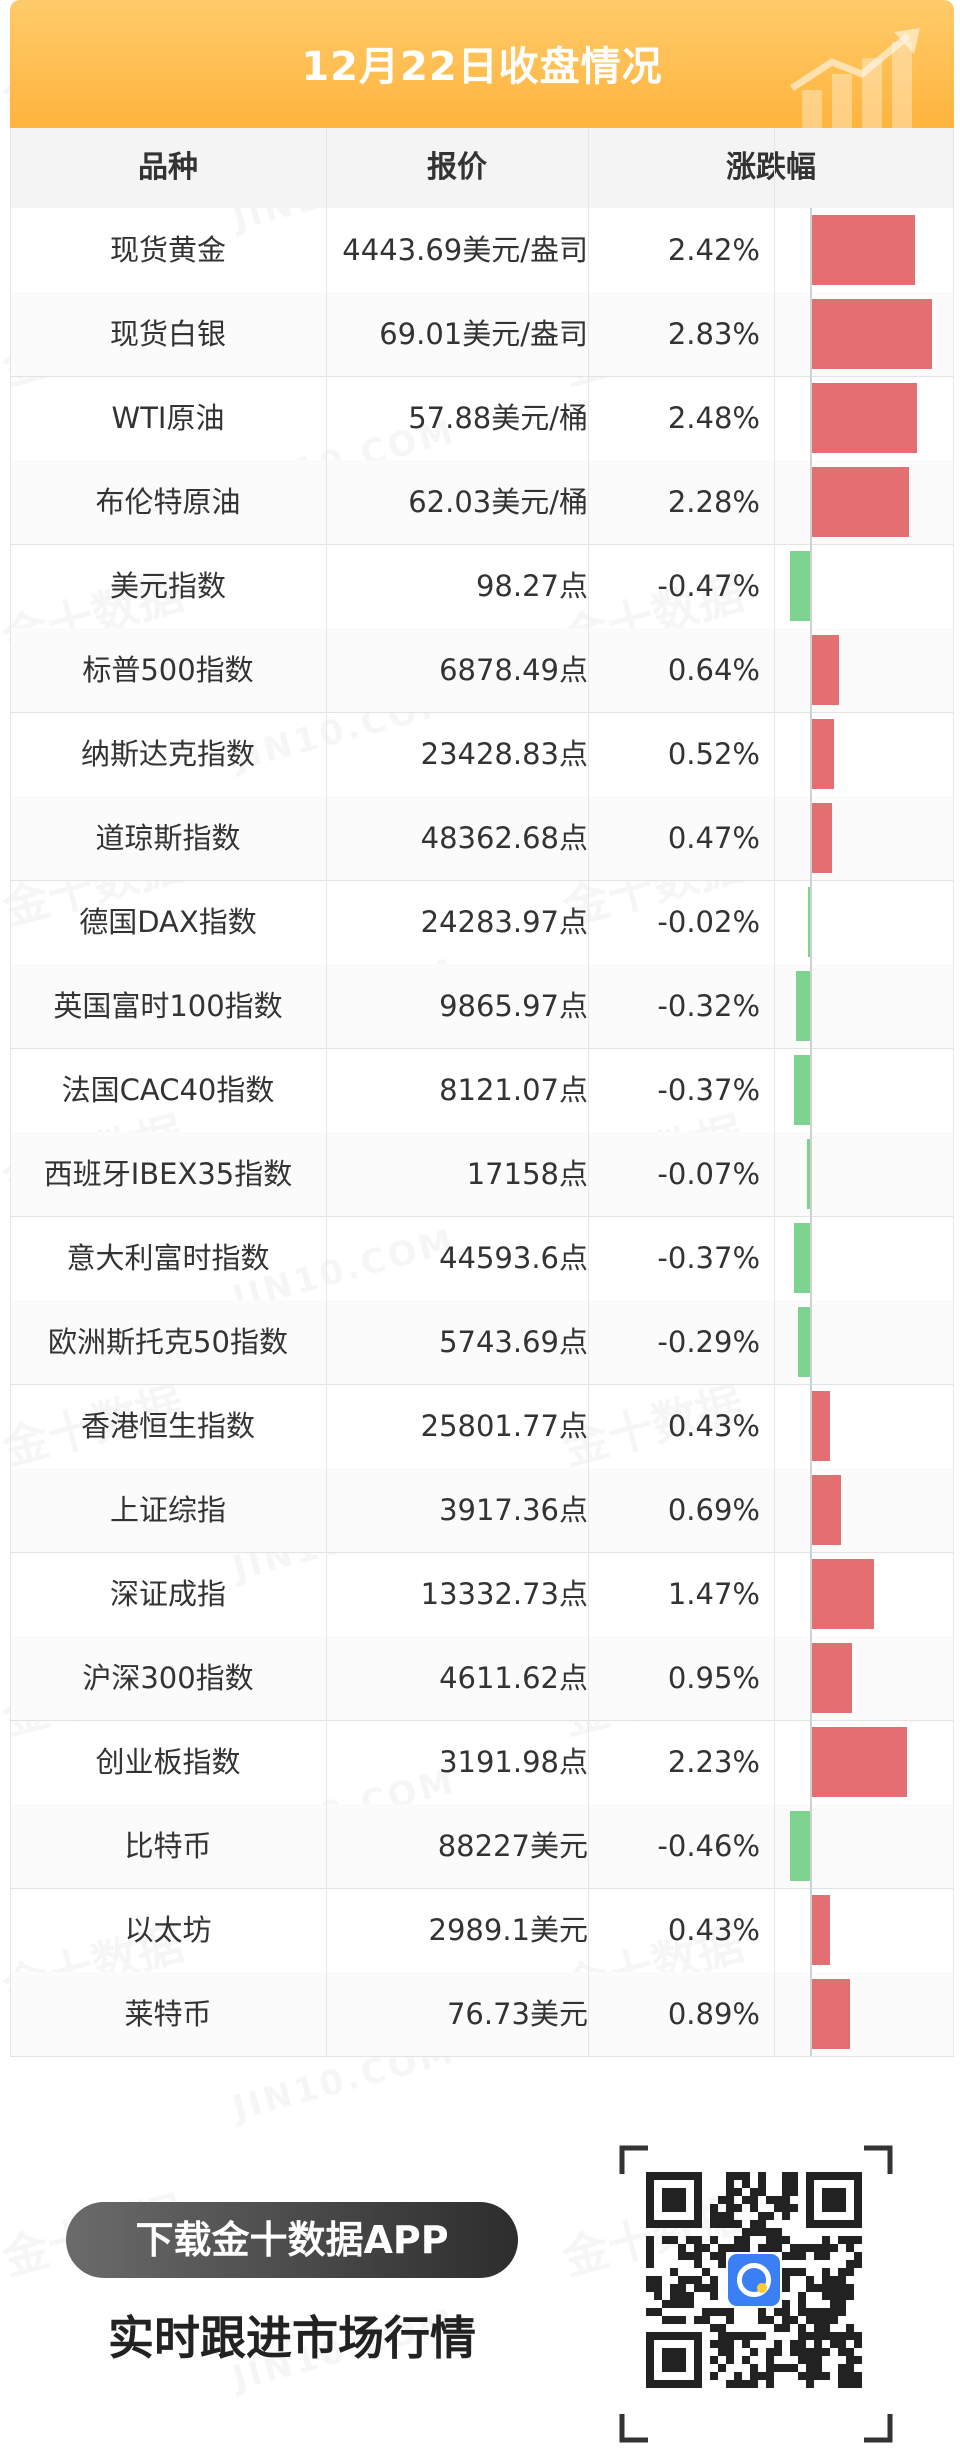  I want to click on instrument-name: 以太坊, so click(168, 1930).